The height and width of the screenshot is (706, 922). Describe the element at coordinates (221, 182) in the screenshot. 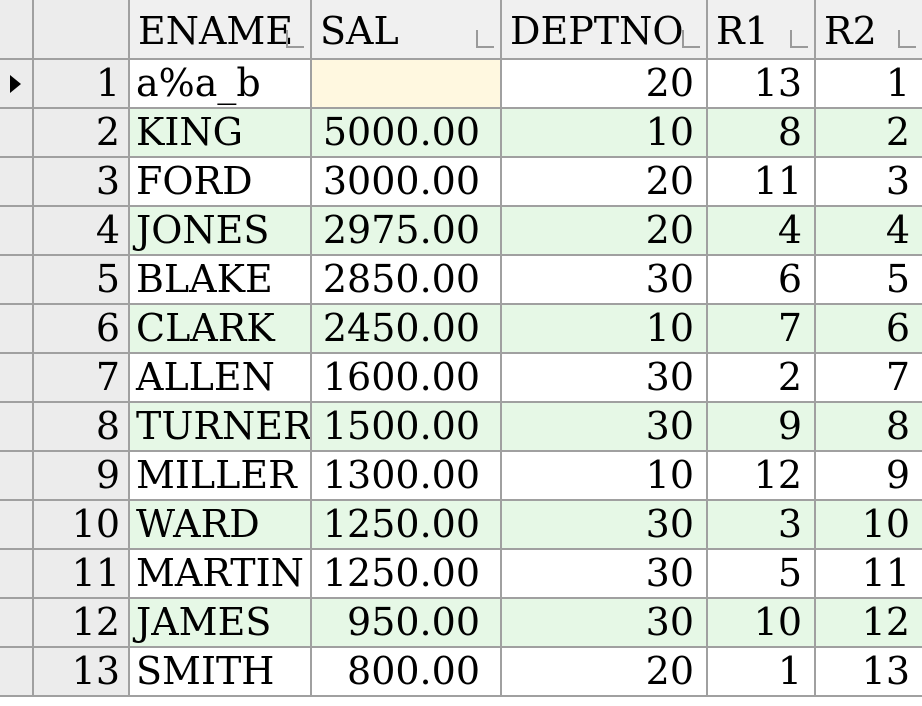

I see `cell-ename: FORD` at that location.